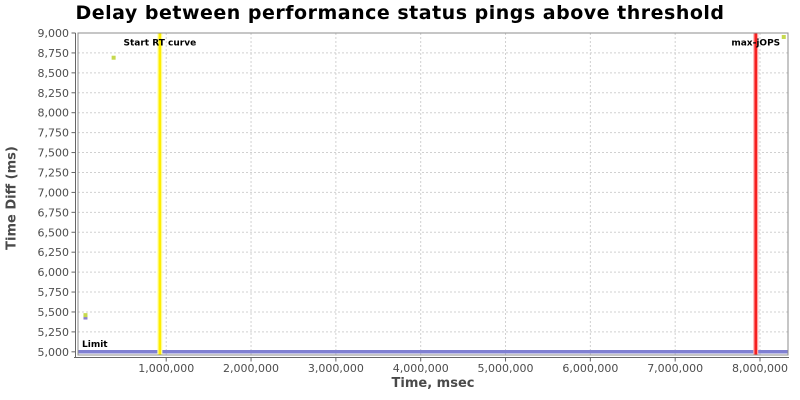  What do you see at coordinates (675, 368) in the screenshot?
I see `x-tick-label: 7,000,000` at bounding box center [675, 368].